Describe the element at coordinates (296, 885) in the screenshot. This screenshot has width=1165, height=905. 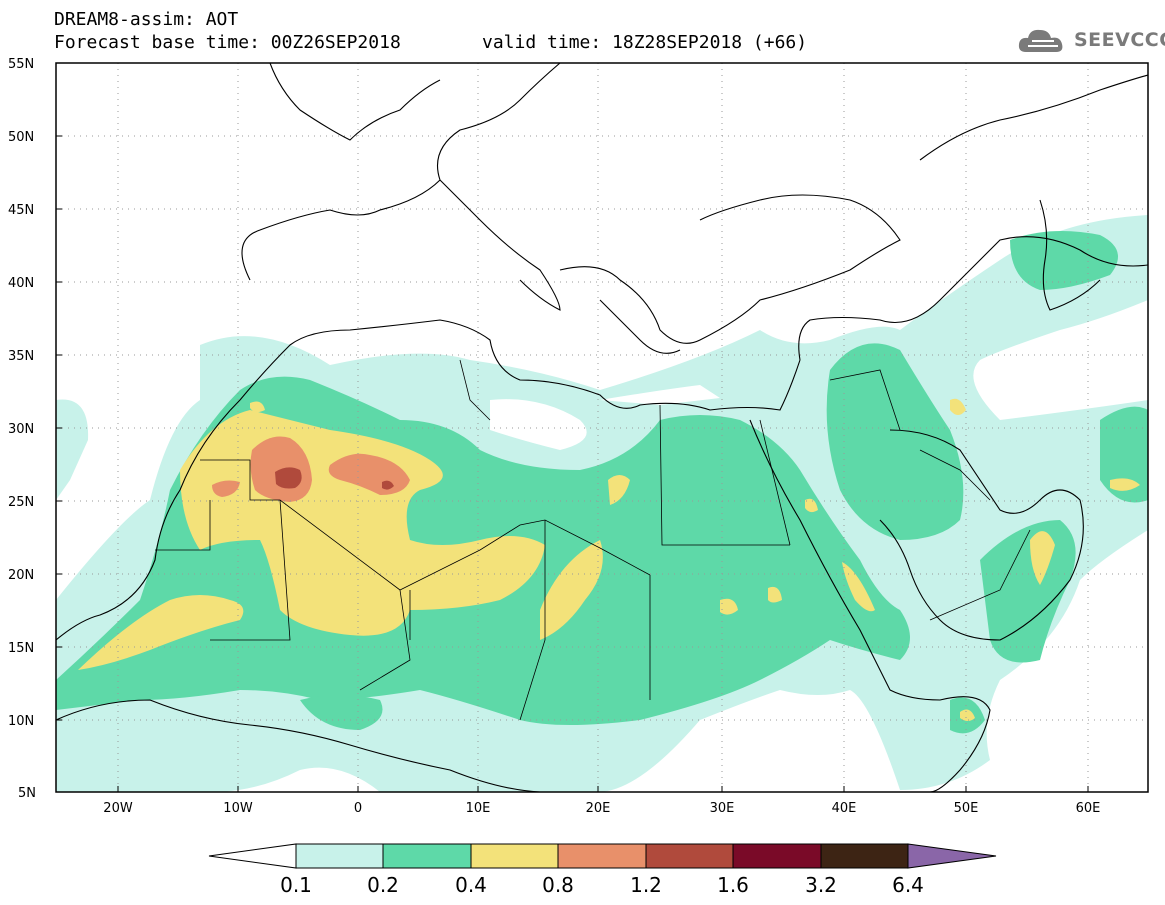
I see `colorbar-label: 0.1` at that location.